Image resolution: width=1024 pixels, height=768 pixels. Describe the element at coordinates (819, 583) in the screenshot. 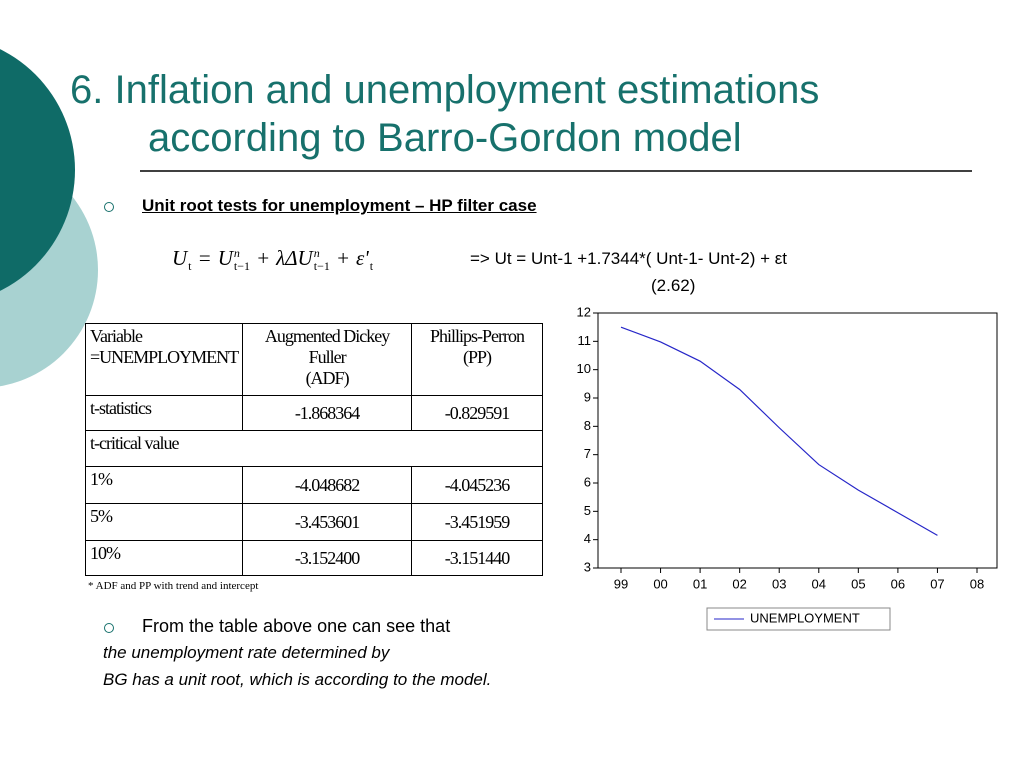

I see `x-tick-label: 04` at that location.